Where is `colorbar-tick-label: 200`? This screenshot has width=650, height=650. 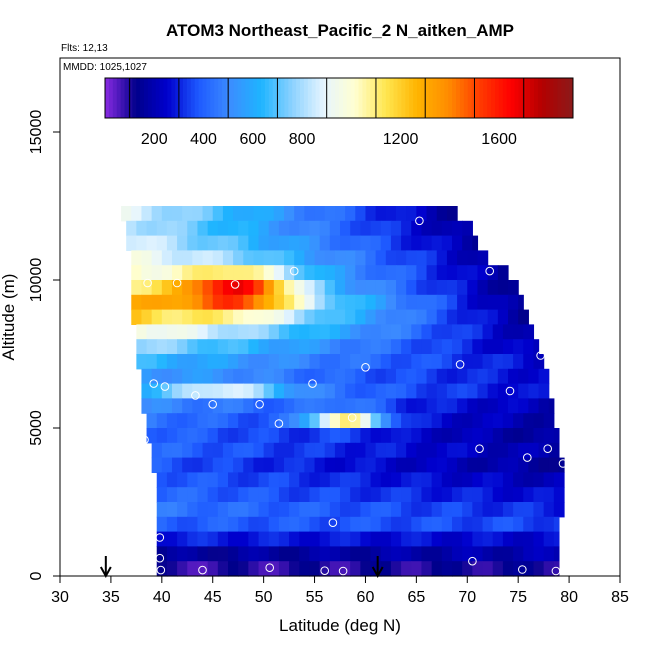
colorbar-tick-label: 200 is located at coordinates (154, 139).